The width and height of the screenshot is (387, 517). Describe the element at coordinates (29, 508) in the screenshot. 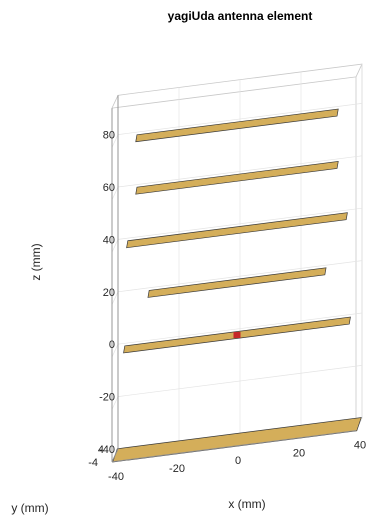

I see `y-axis-label: y (mm)` at that location.